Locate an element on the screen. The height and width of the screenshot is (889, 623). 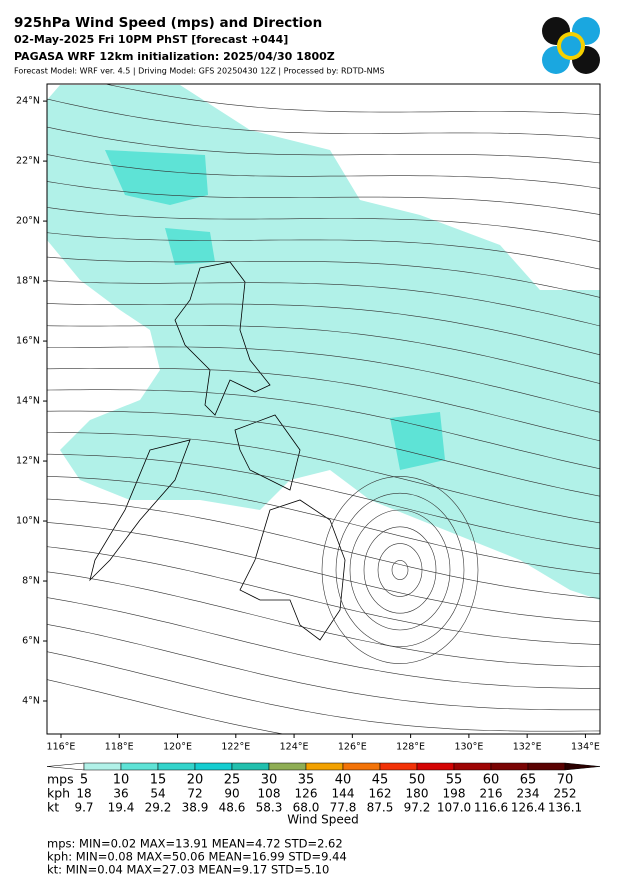
colorbar-tick-label: 136.1 is located at coordinates (565, 808).